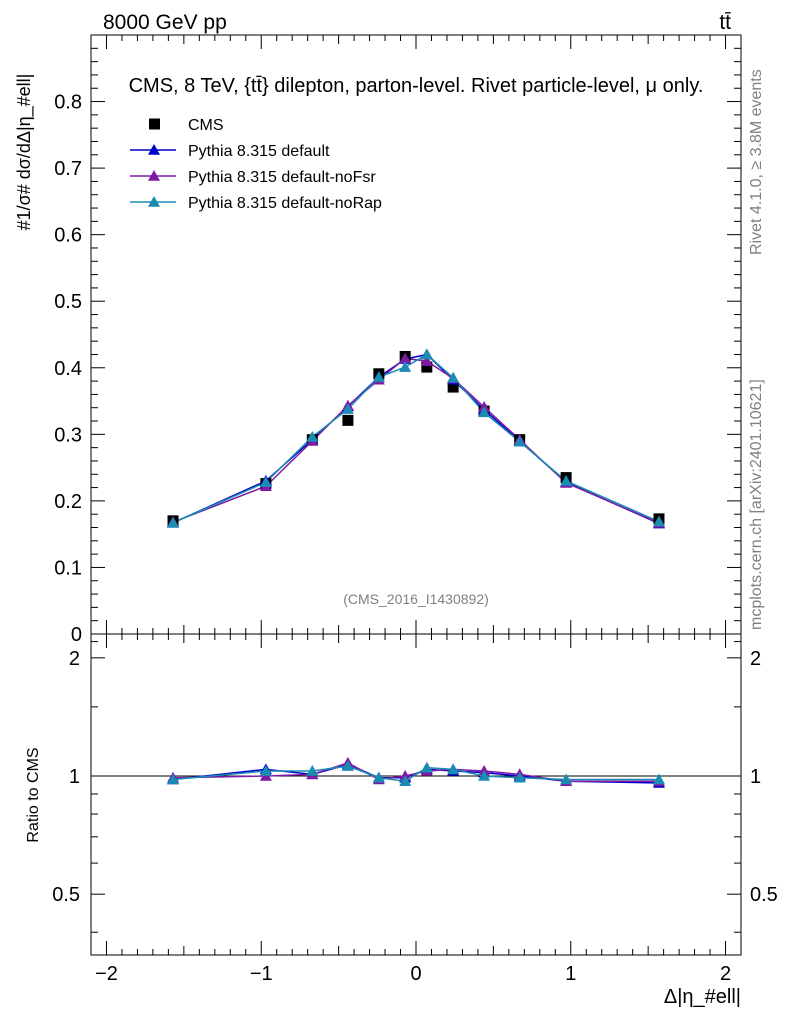  What do you see at coordinates (702, 997) in the screenshot?
I see `x-axis-label: Δ|η_#ell|` at bounding box center [702, 997].